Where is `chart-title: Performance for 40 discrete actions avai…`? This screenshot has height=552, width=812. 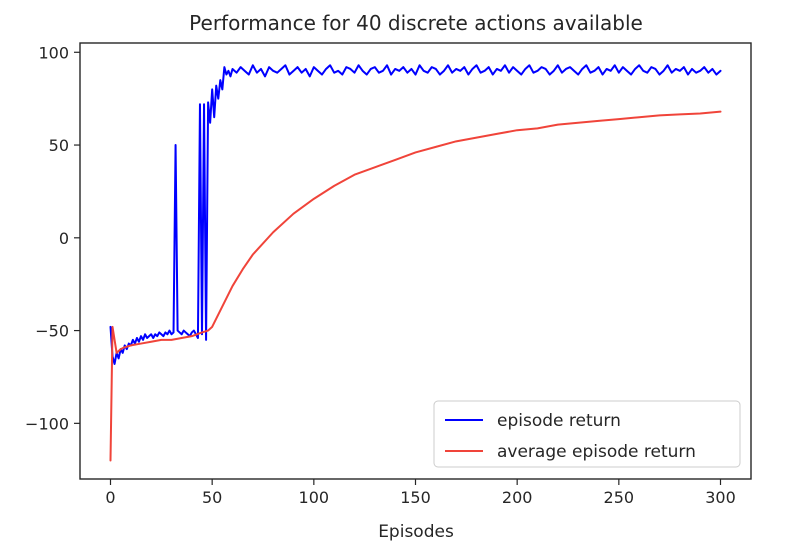 chart-title: Performance for 40 discrete actions avai… is located at coordinates (416, 23).